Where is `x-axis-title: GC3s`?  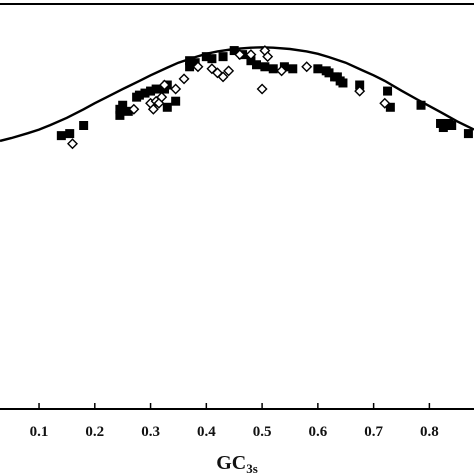 x-axis-title: GC3s is located at coordinates (237, 463).